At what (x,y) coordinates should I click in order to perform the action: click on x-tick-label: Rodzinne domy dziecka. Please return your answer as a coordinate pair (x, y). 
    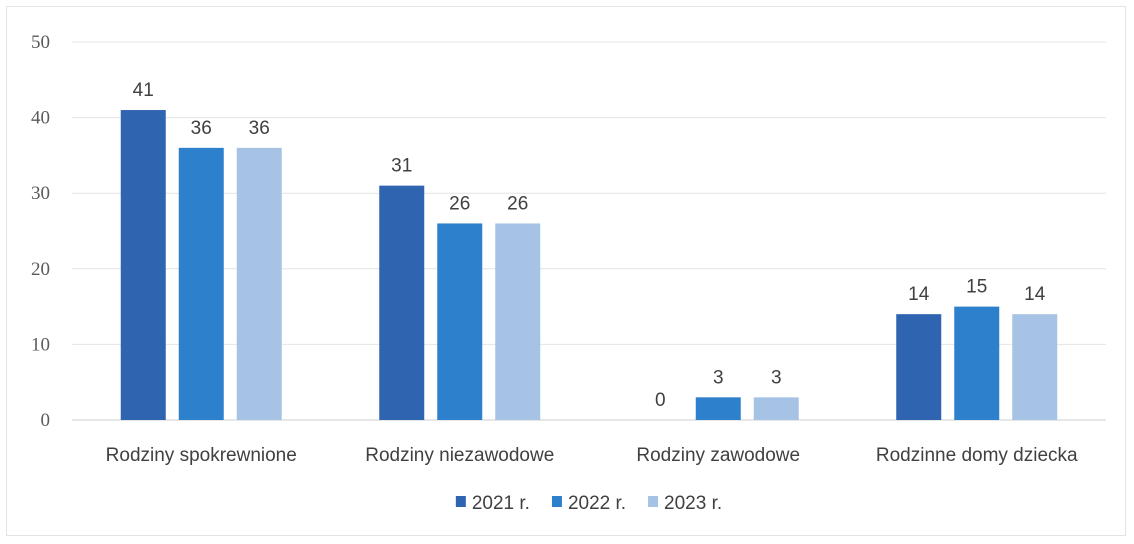
    Looking at the image, I should click on (977, 455).